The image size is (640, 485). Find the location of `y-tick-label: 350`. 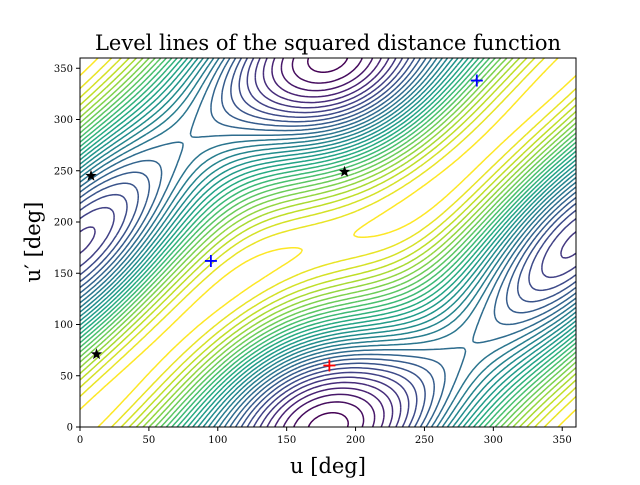

y-tick-label: 350 is located at coordinates (63, 69).